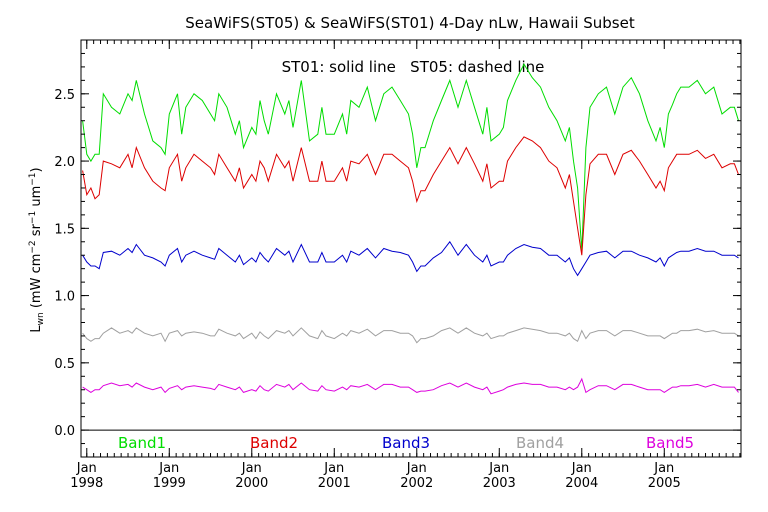 This screenshot has height=512, width=768. I want to click on series-line-band5, so click(410, 386).